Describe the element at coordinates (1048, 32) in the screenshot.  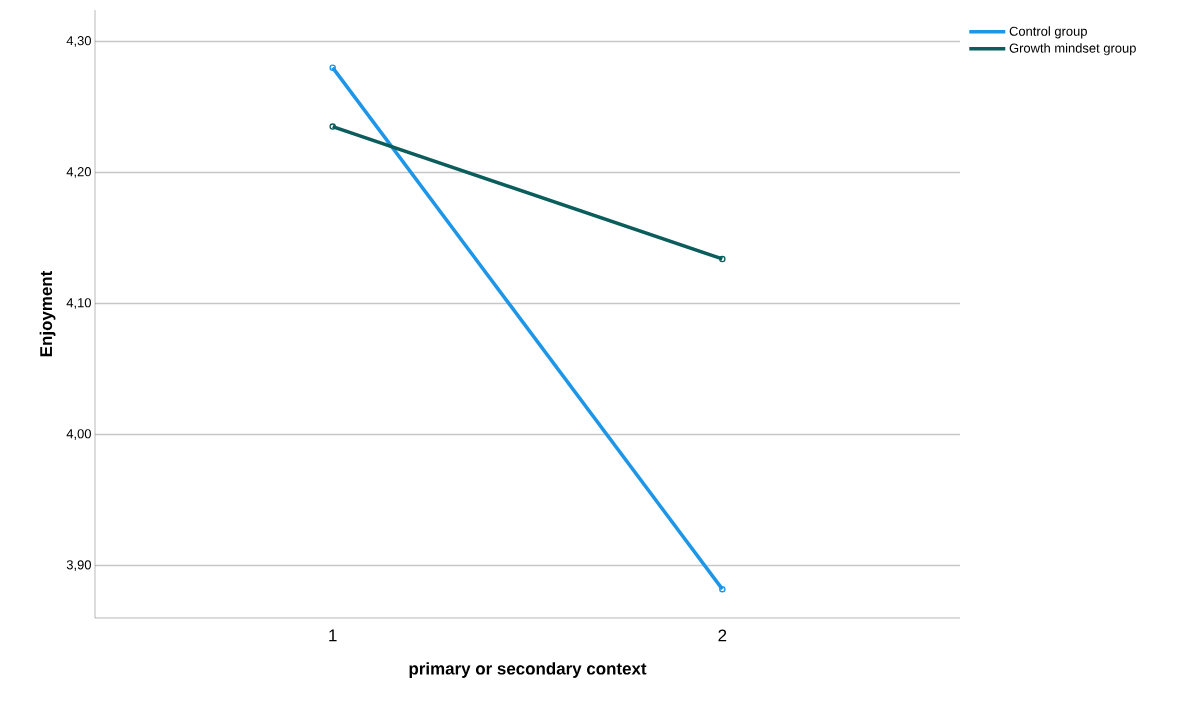
I see `legend-label: Control group` at that location.